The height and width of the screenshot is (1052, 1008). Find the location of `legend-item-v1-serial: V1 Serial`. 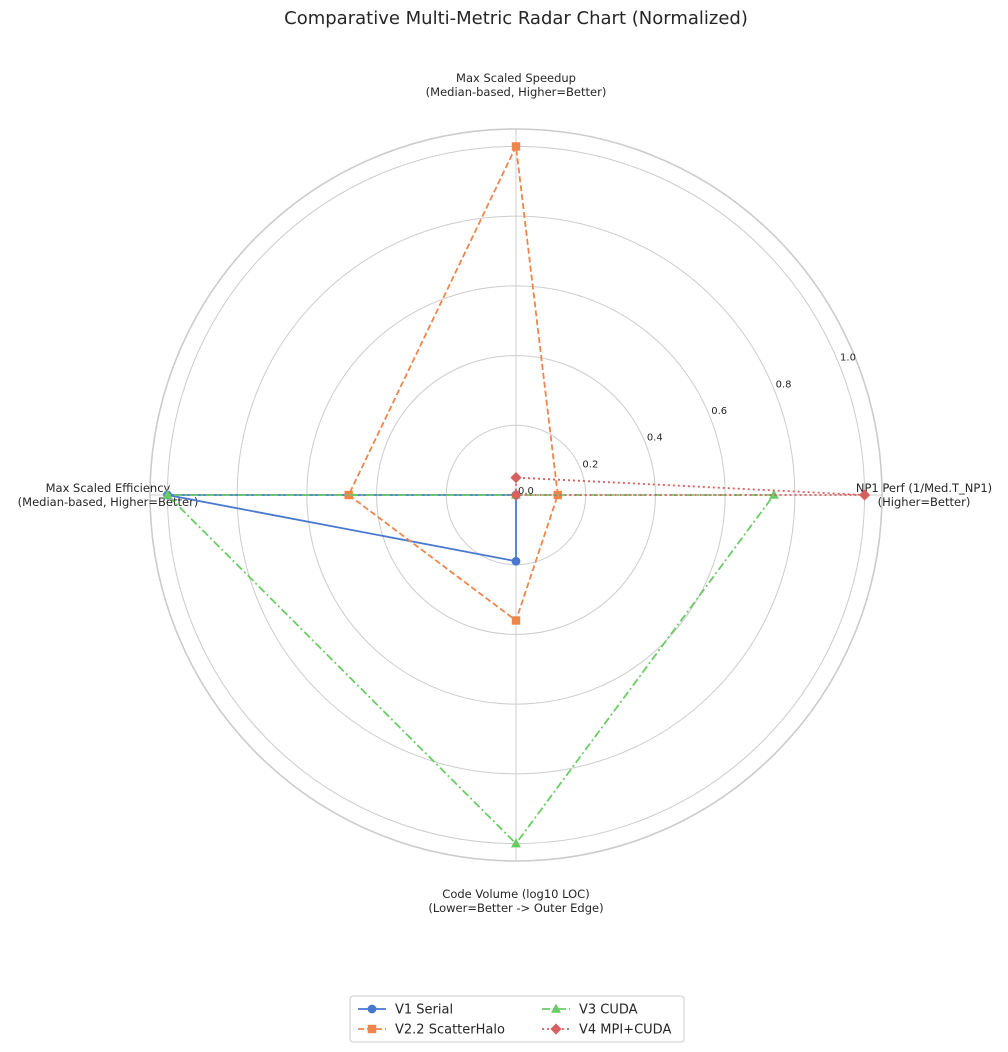

legend-item-v1-serial: V1 Serial is located at coordinates (405, 1010).